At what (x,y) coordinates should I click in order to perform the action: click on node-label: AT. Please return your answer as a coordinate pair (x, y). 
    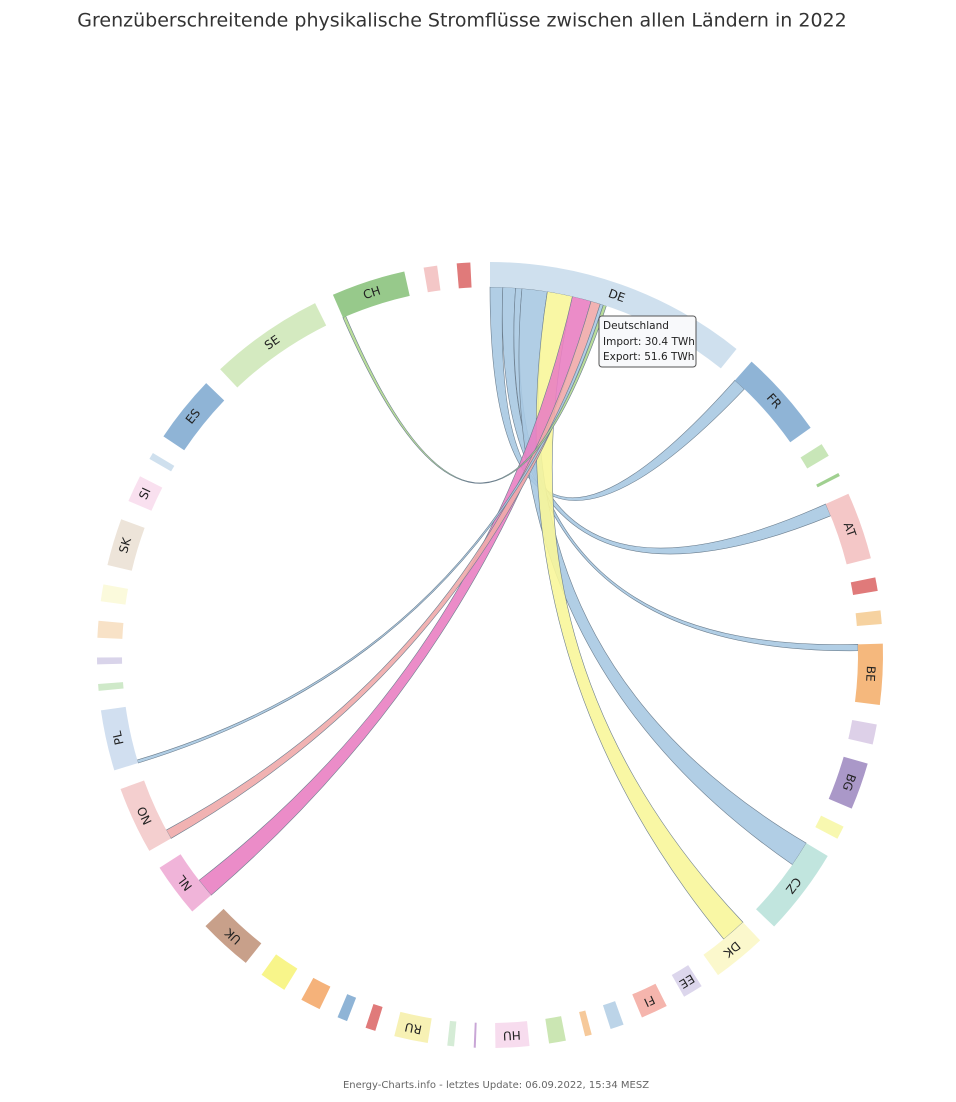
    Looking at the image, I should click on (850, 529).